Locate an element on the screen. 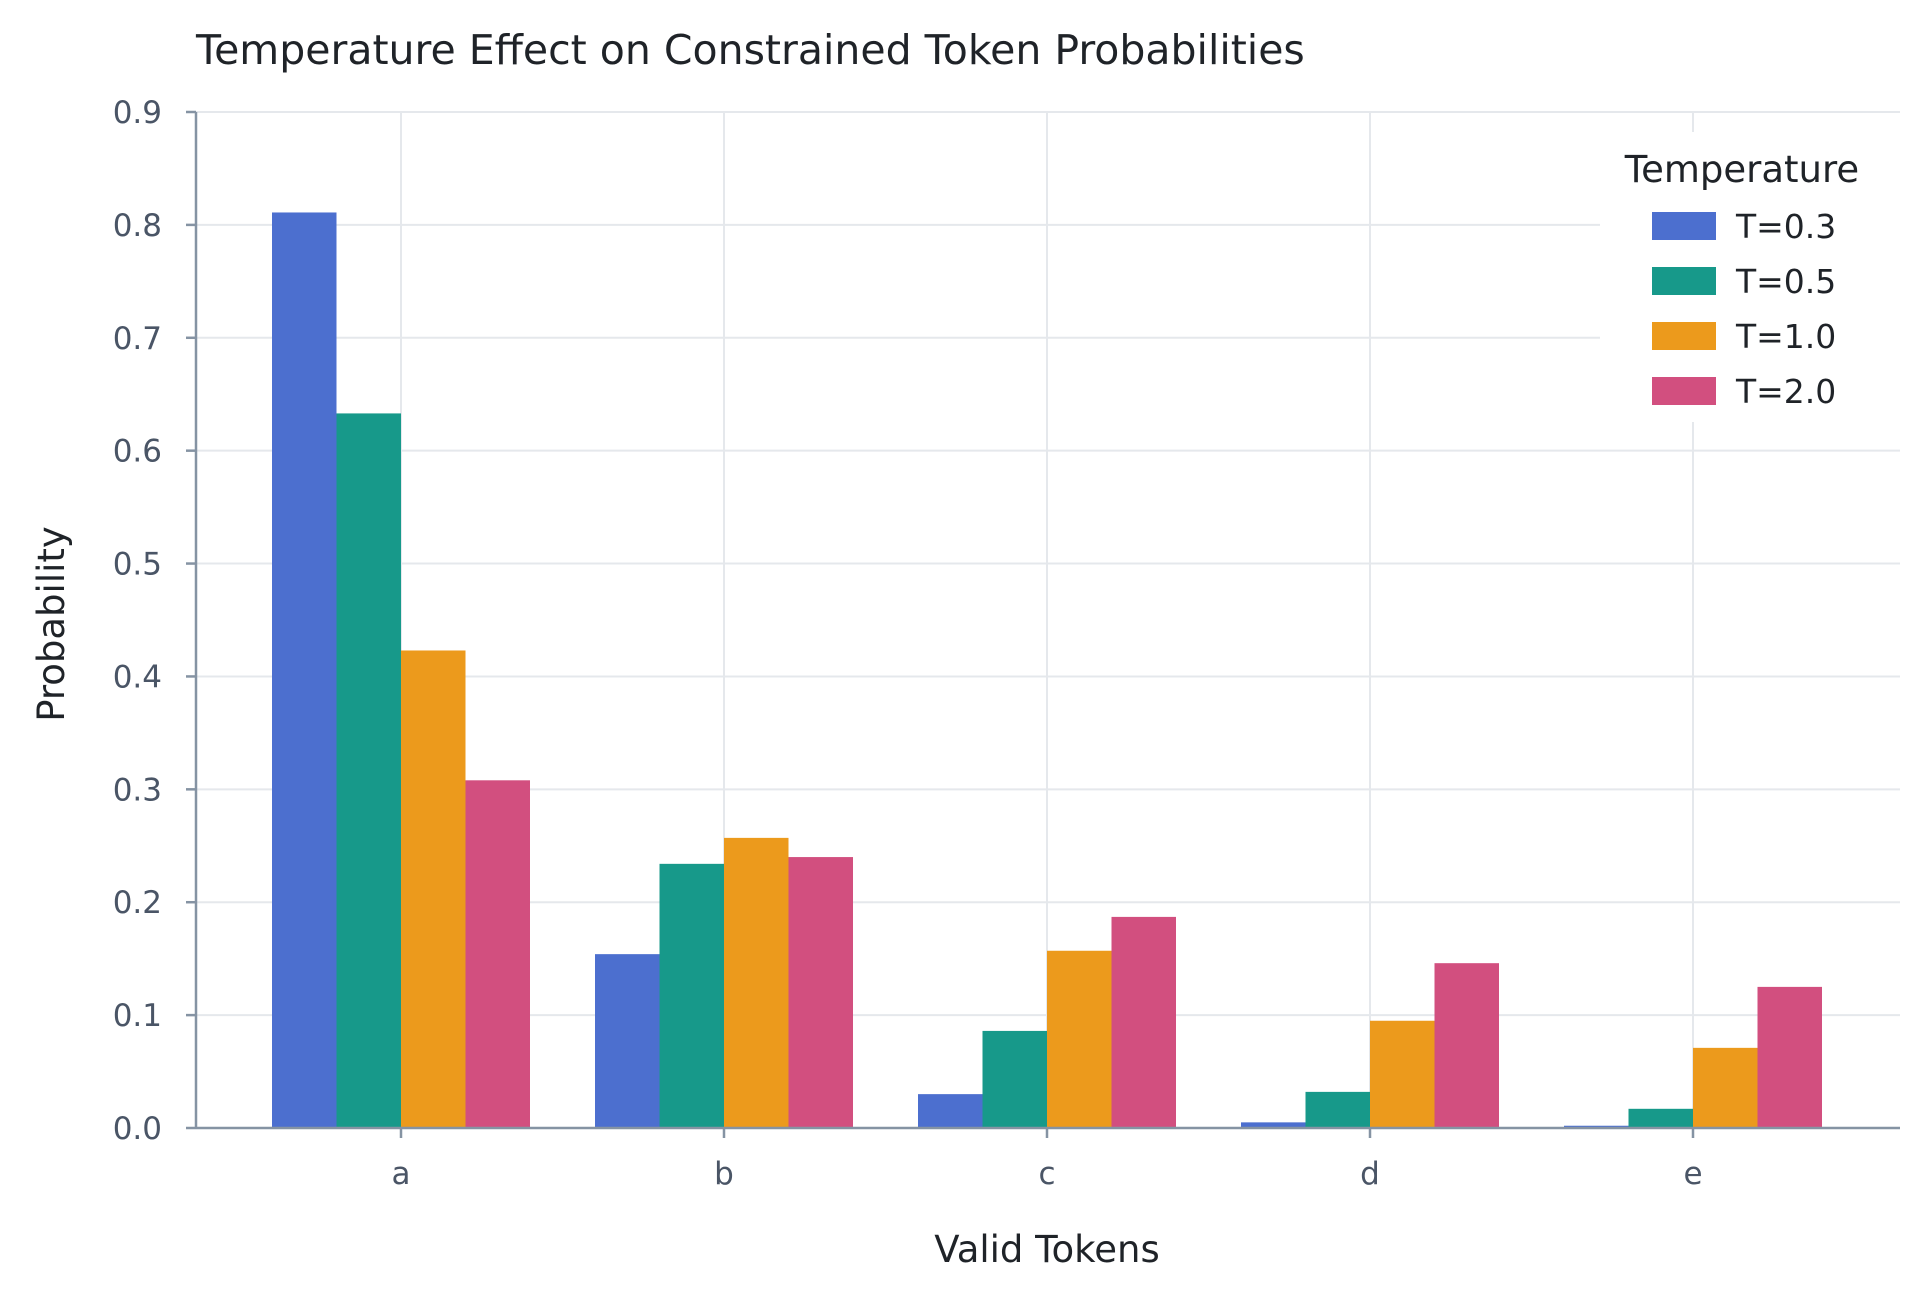 This screenshot has width=1920, height=1296. y-tick-label: 0.1 is located at coordinates (137, 1016).